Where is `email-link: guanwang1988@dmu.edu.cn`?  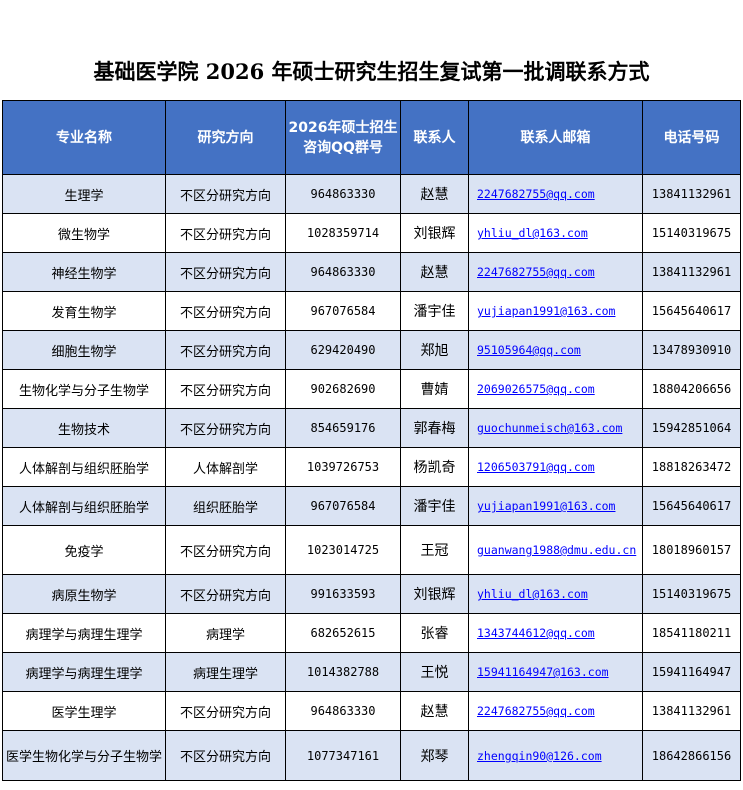
email-link: guanwang1988@dmu.edu.cn is located at coordinates (557, 550).